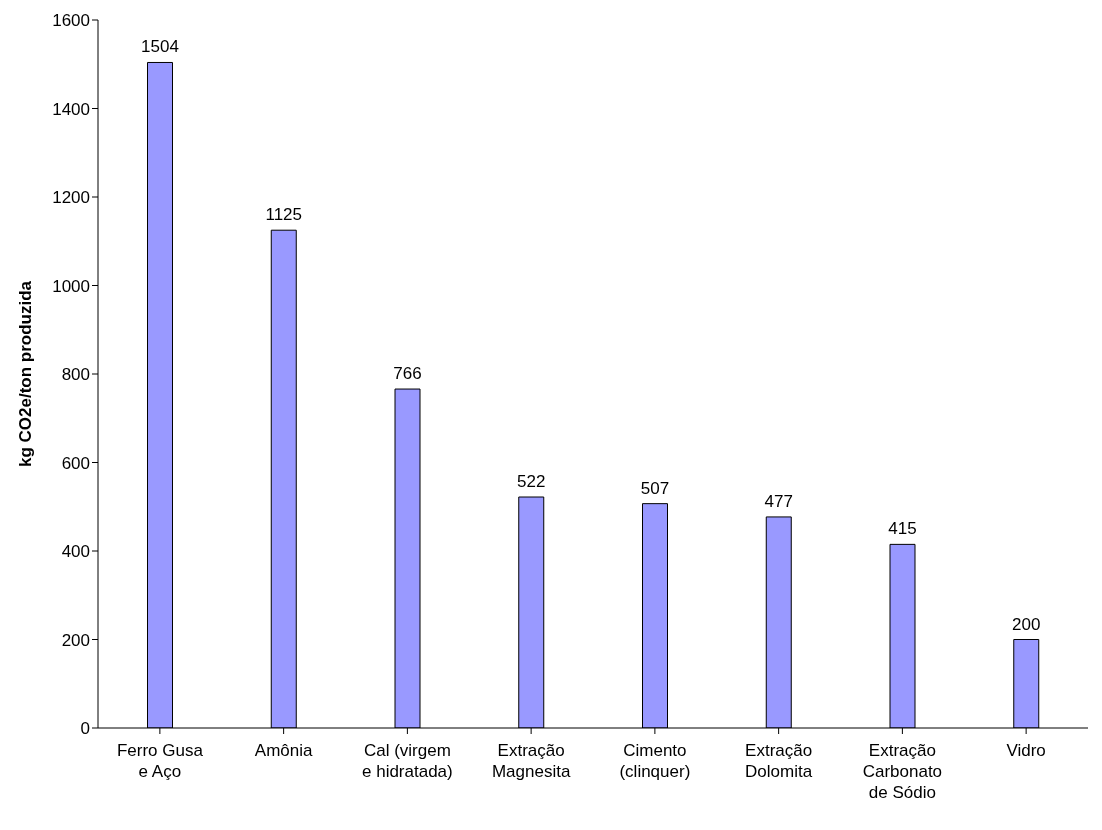  Describe the element at coordinates (75, 463) in the screenshot. I see `y-tick-label: 600` at that location.